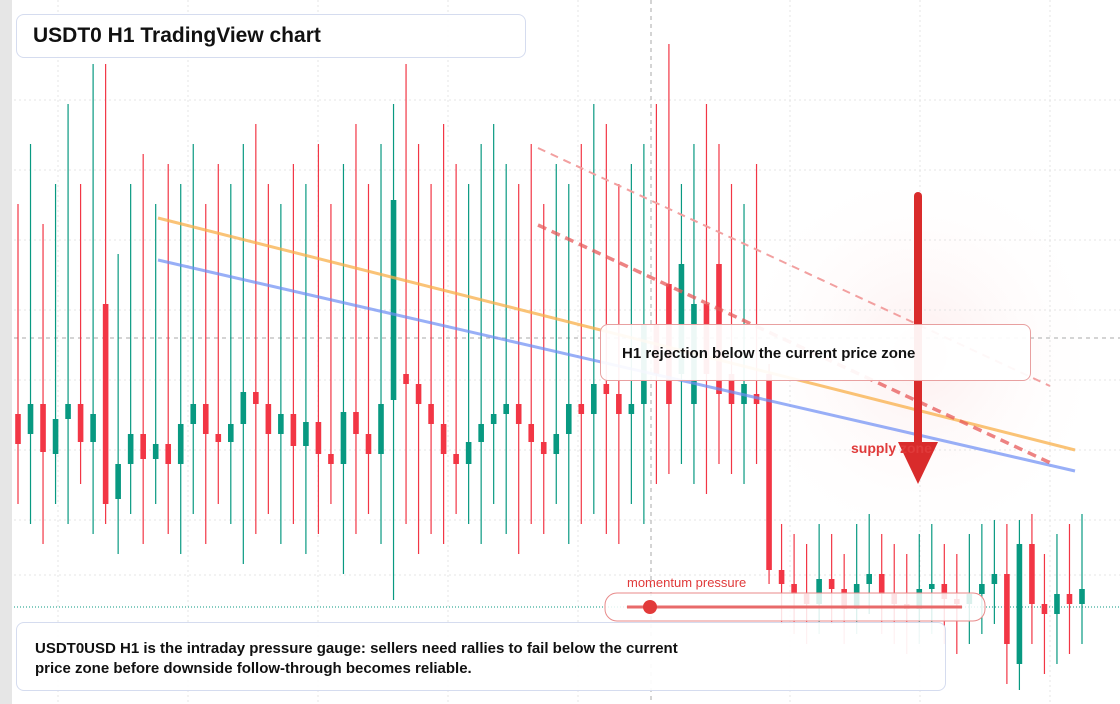 The height and width of the screenshot is (704, 1120). I want to click on left-edge, so click(6, 352).